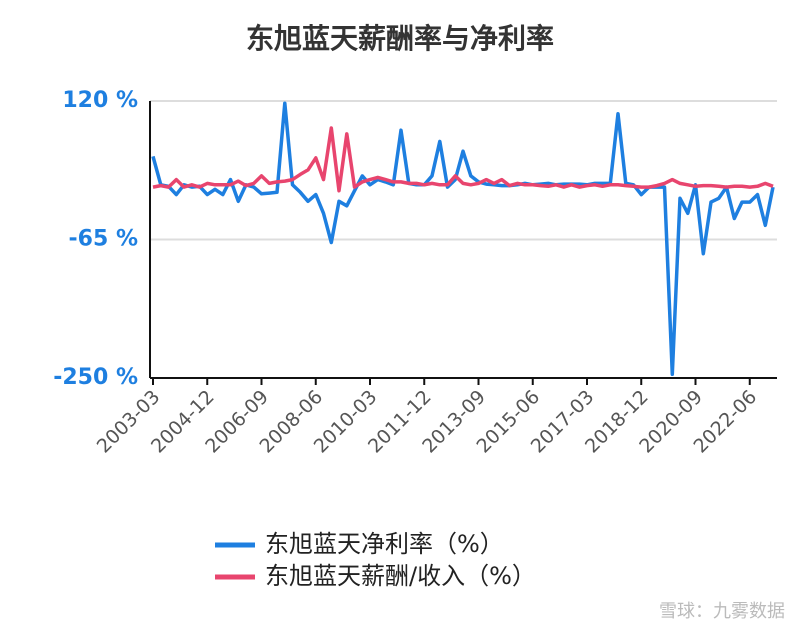 The height and width of the screenshot is (643, 800). Describe the element at coordinates (463, 159) in the screenshot. I see `series-line` at that location.